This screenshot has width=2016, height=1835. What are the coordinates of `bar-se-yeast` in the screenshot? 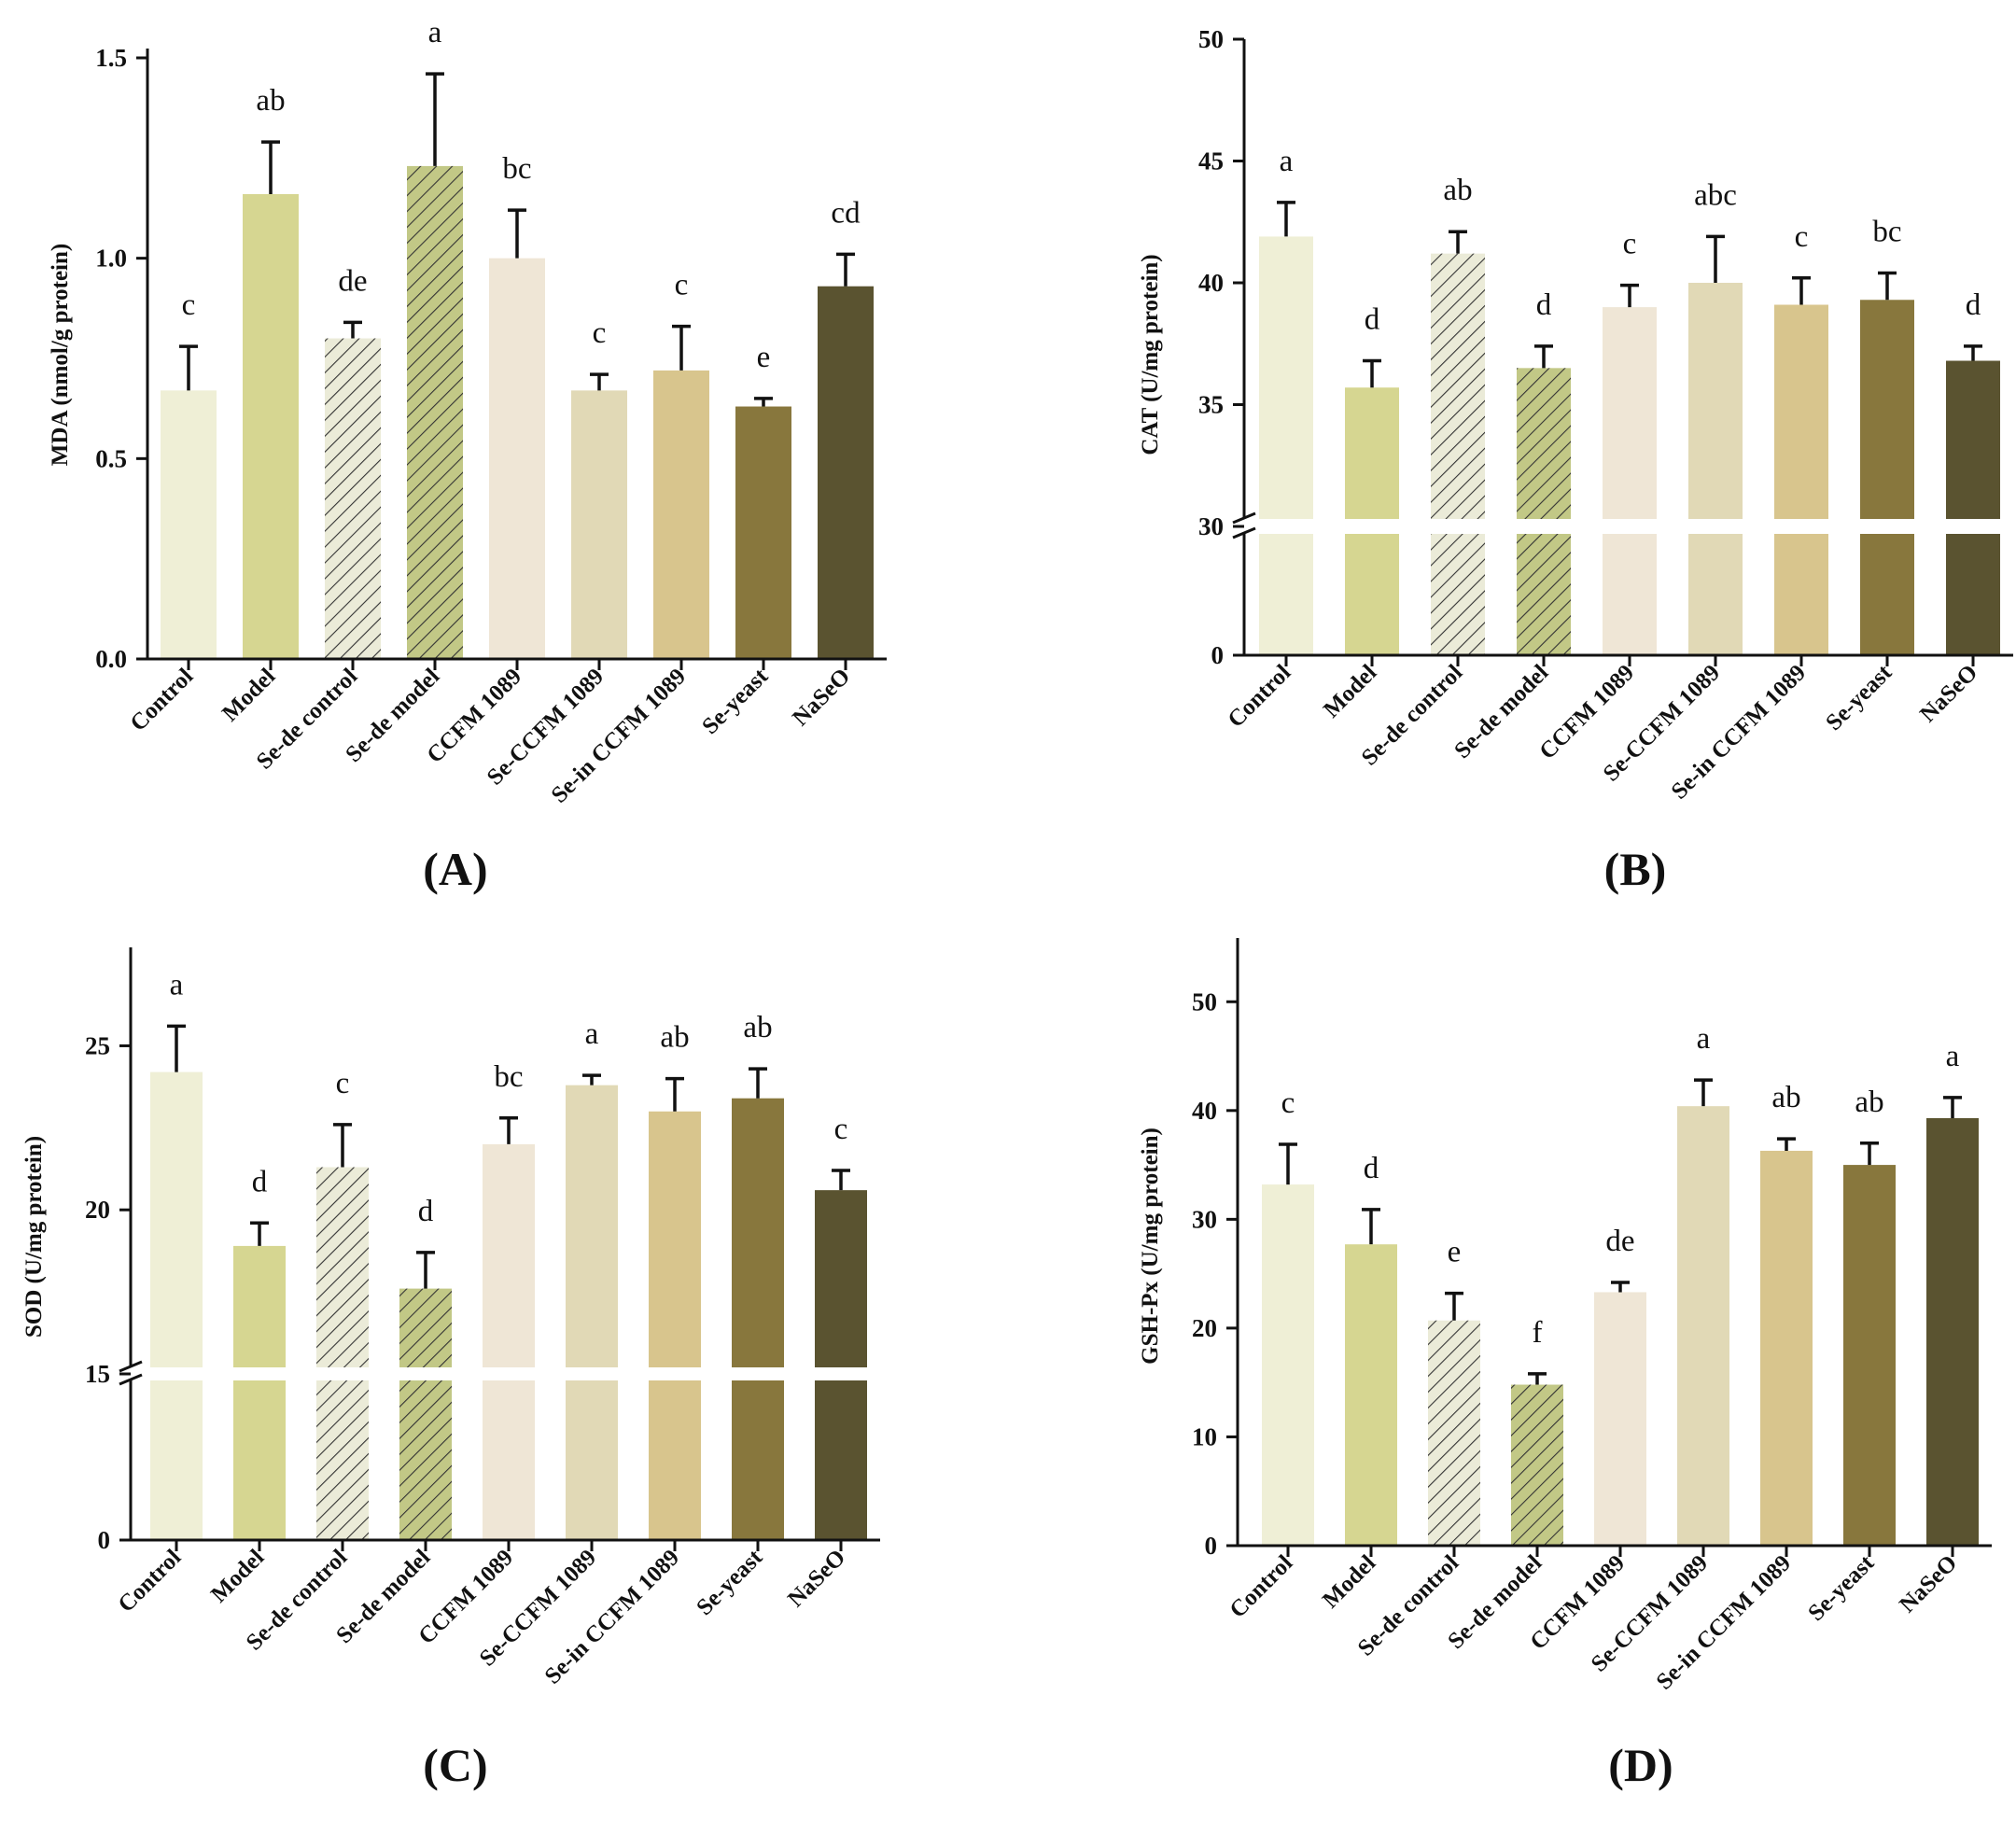 It's located at (1887, 477).